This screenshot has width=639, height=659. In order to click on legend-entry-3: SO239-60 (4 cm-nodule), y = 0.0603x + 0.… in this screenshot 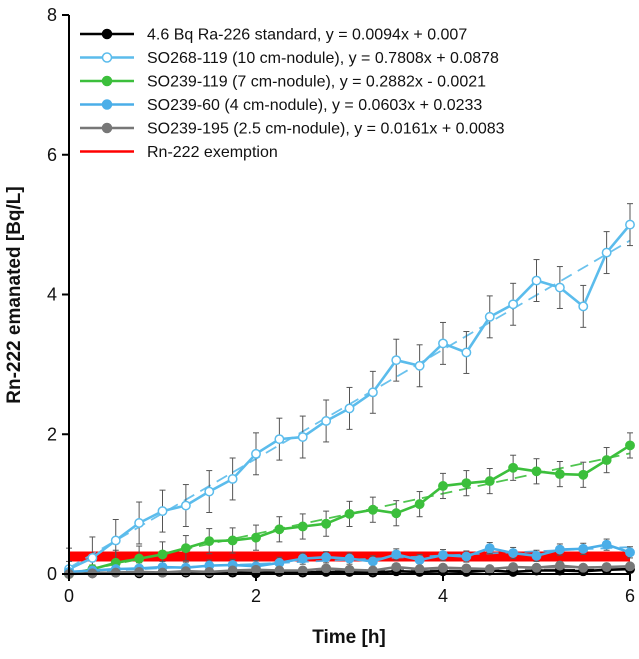, I will do `click(281, 105)`.